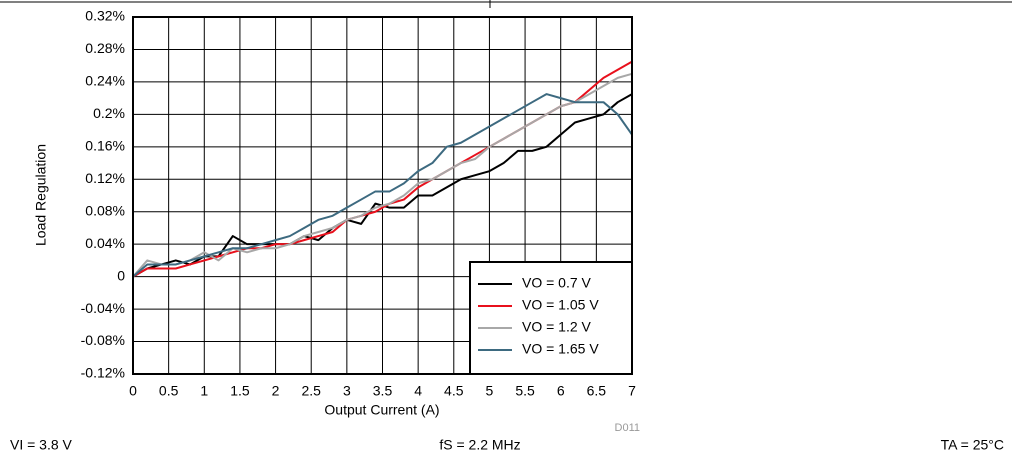 The width and height of the screenshot is (1012, 460). I want to click on y-tick-label: 0, so click(121, 275).